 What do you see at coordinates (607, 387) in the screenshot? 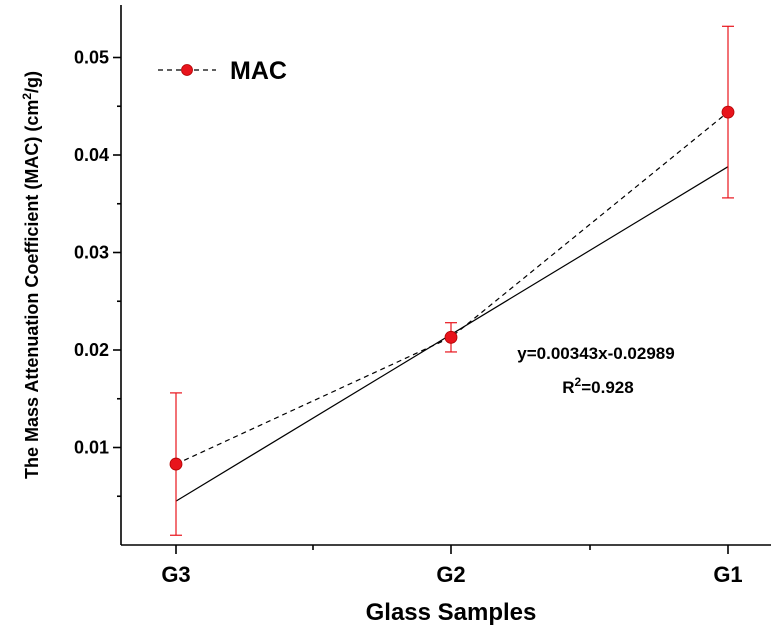
I see `fit-r2-value: =0.928` at bounding box center [607, 387].